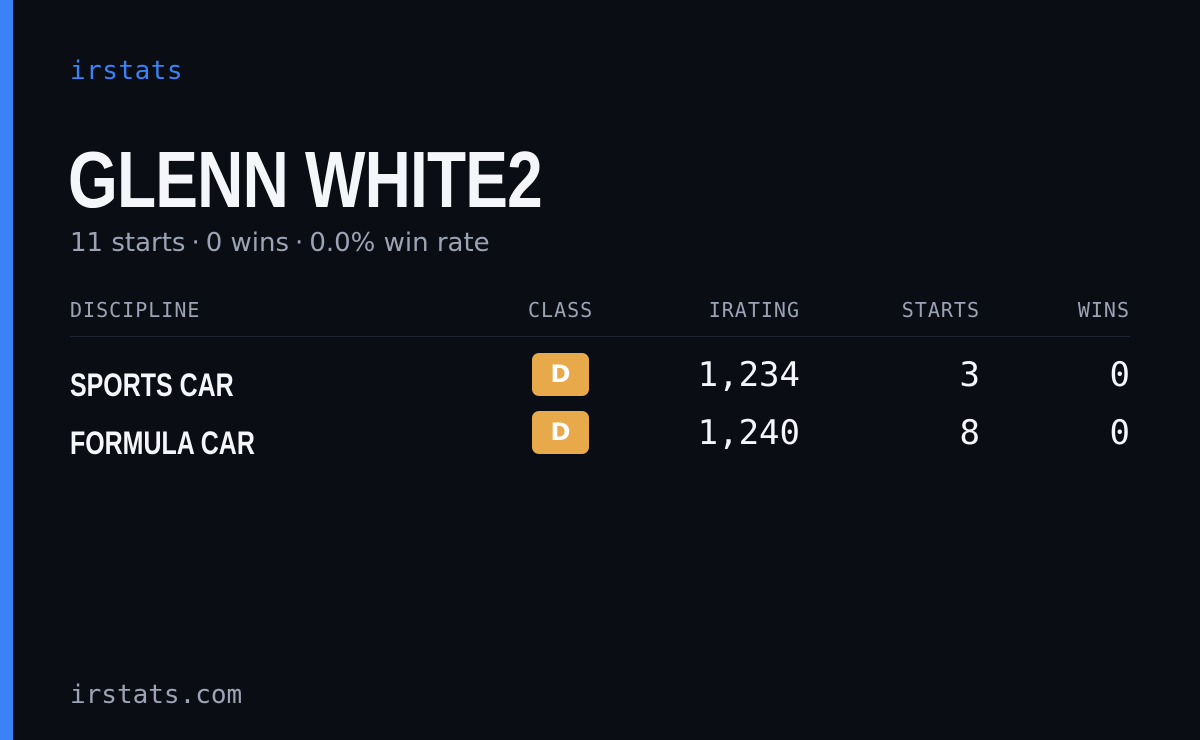 This screenshot has height=740, width=1200. Describe the element at coordinates (128, 243) in the screenshot. I see `summary-starts: 11 starts` at that location.